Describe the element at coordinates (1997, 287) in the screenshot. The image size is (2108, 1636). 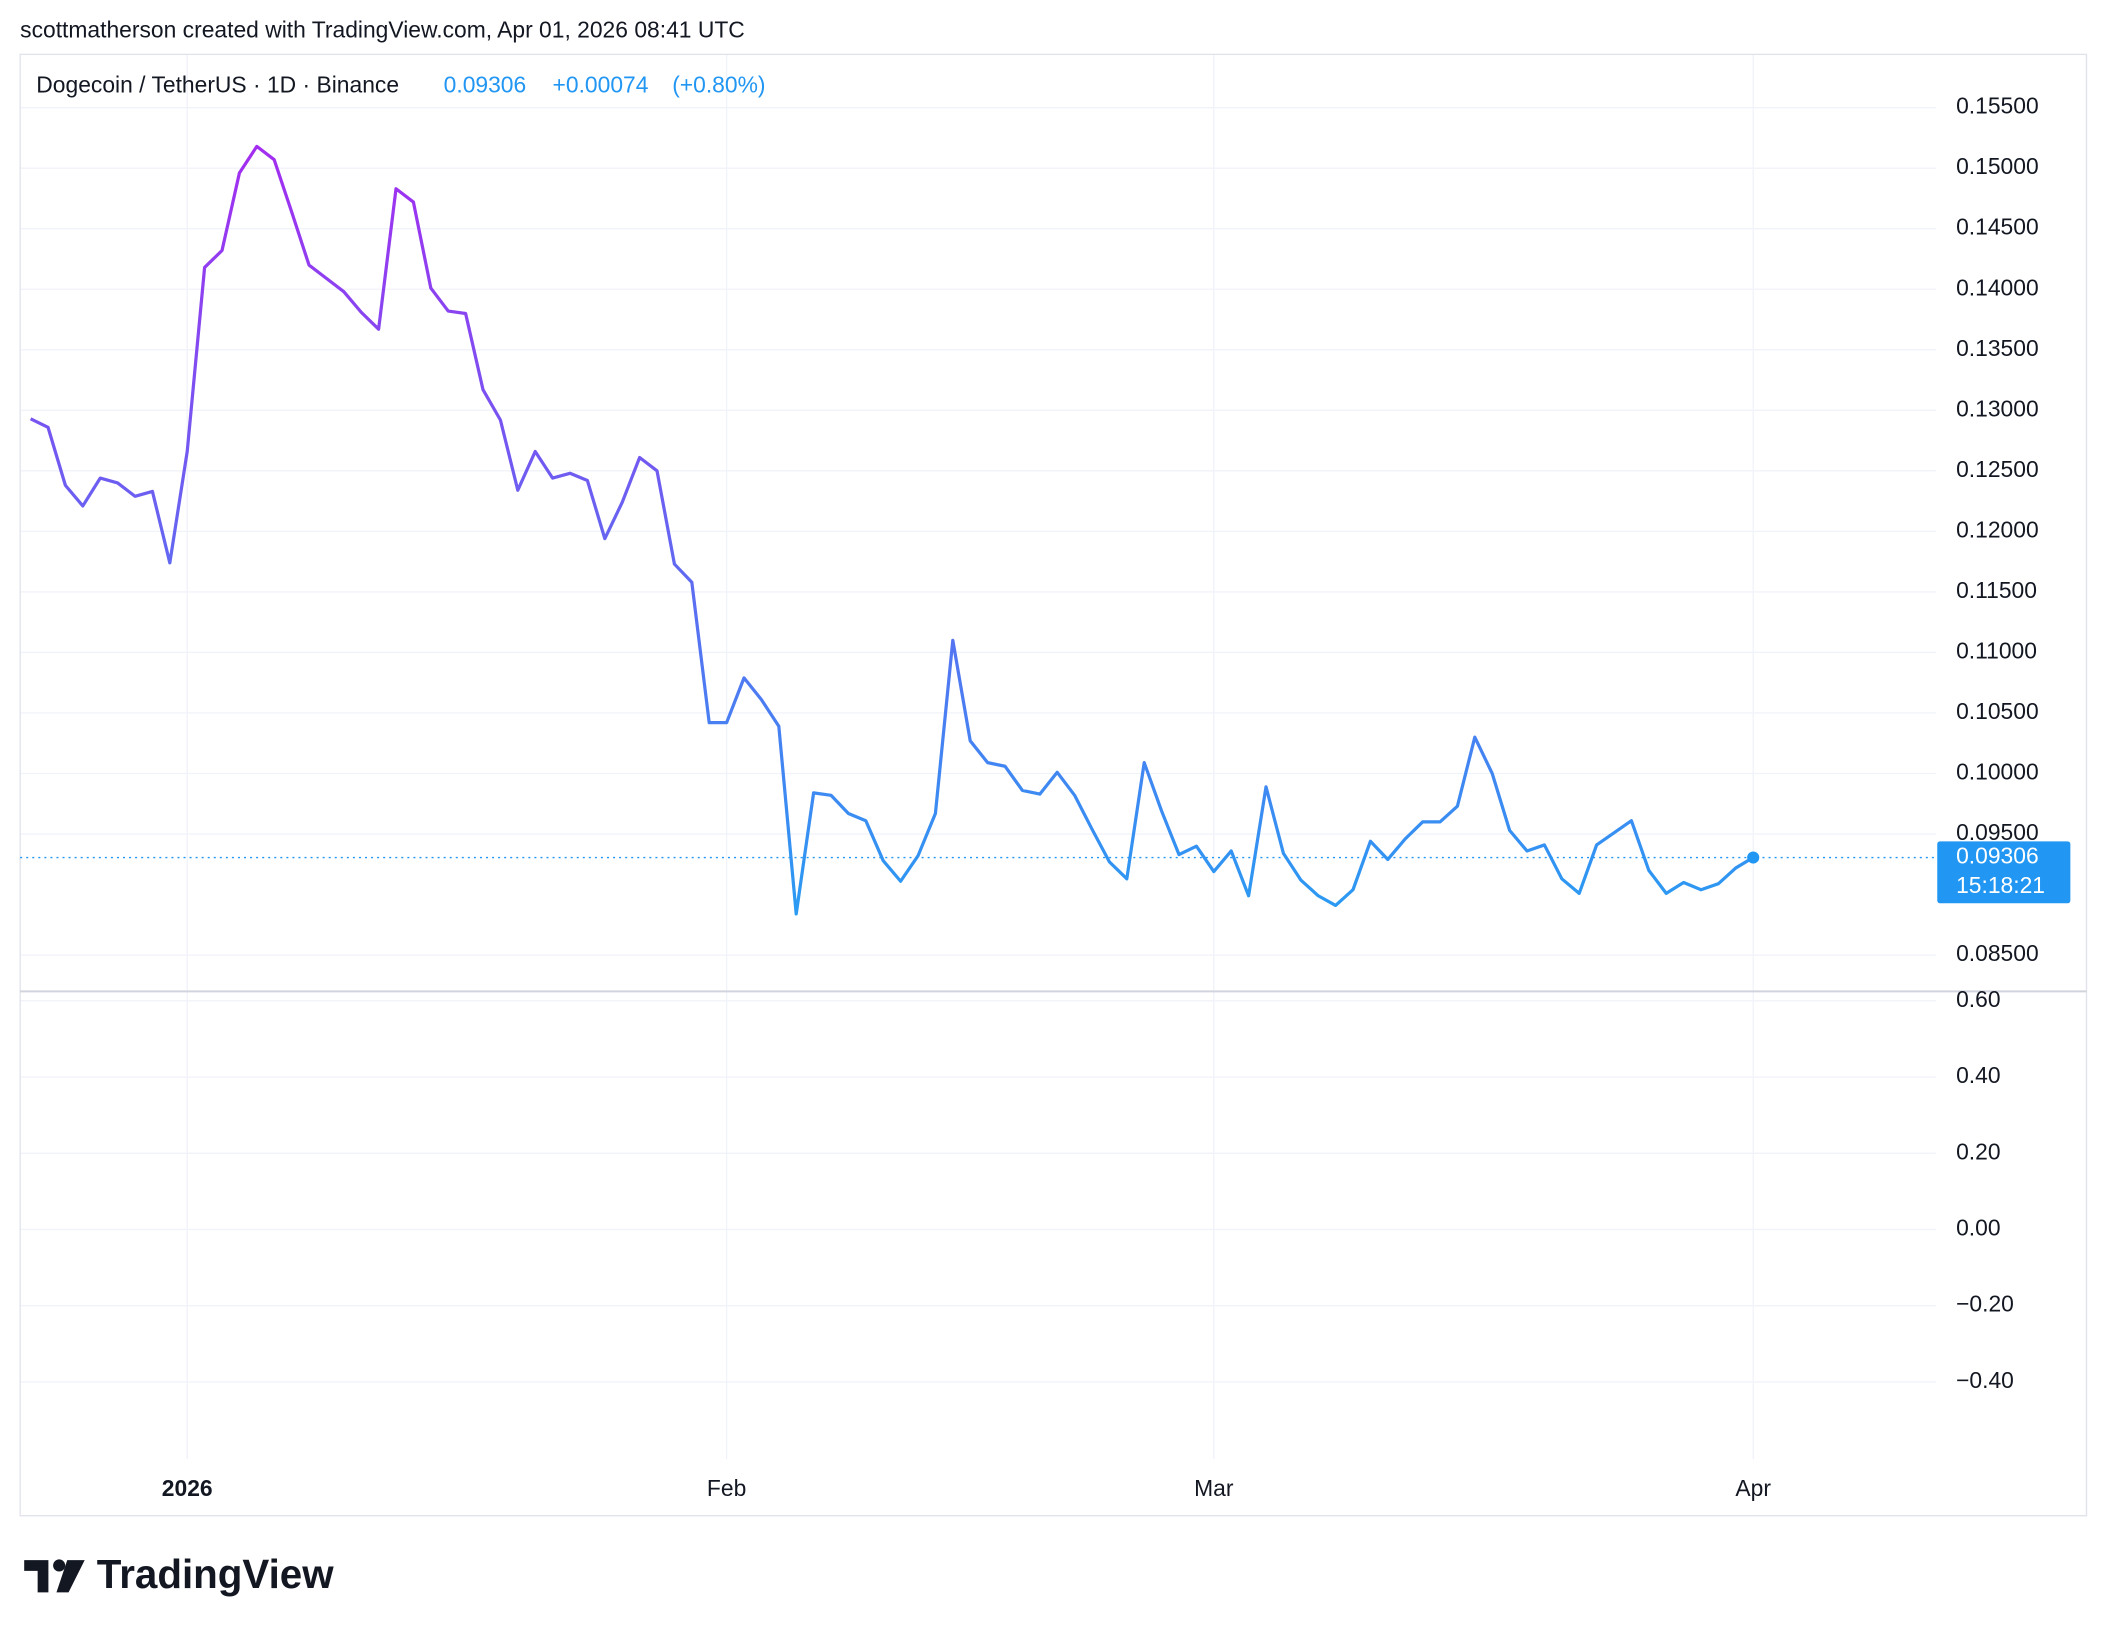
I see `y-tick-label: 0.14000` at that location.